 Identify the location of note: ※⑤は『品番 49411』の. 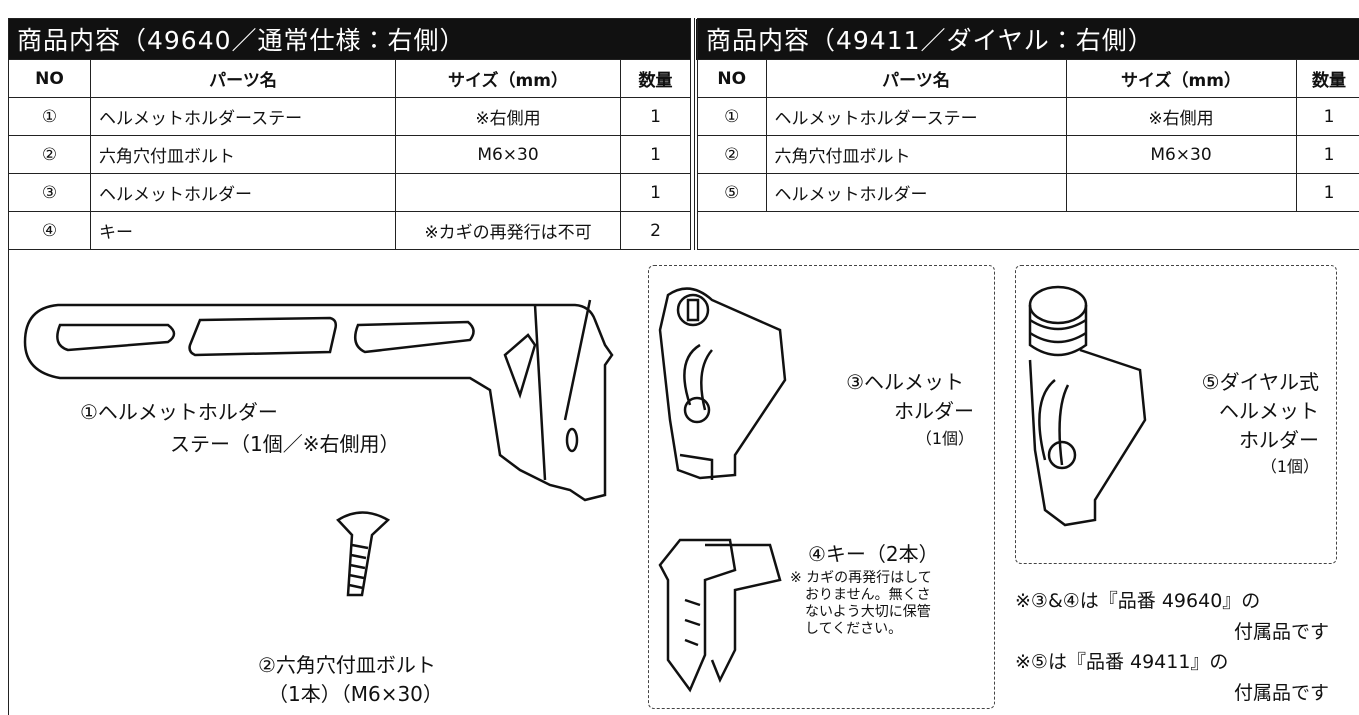
(1122, 662).